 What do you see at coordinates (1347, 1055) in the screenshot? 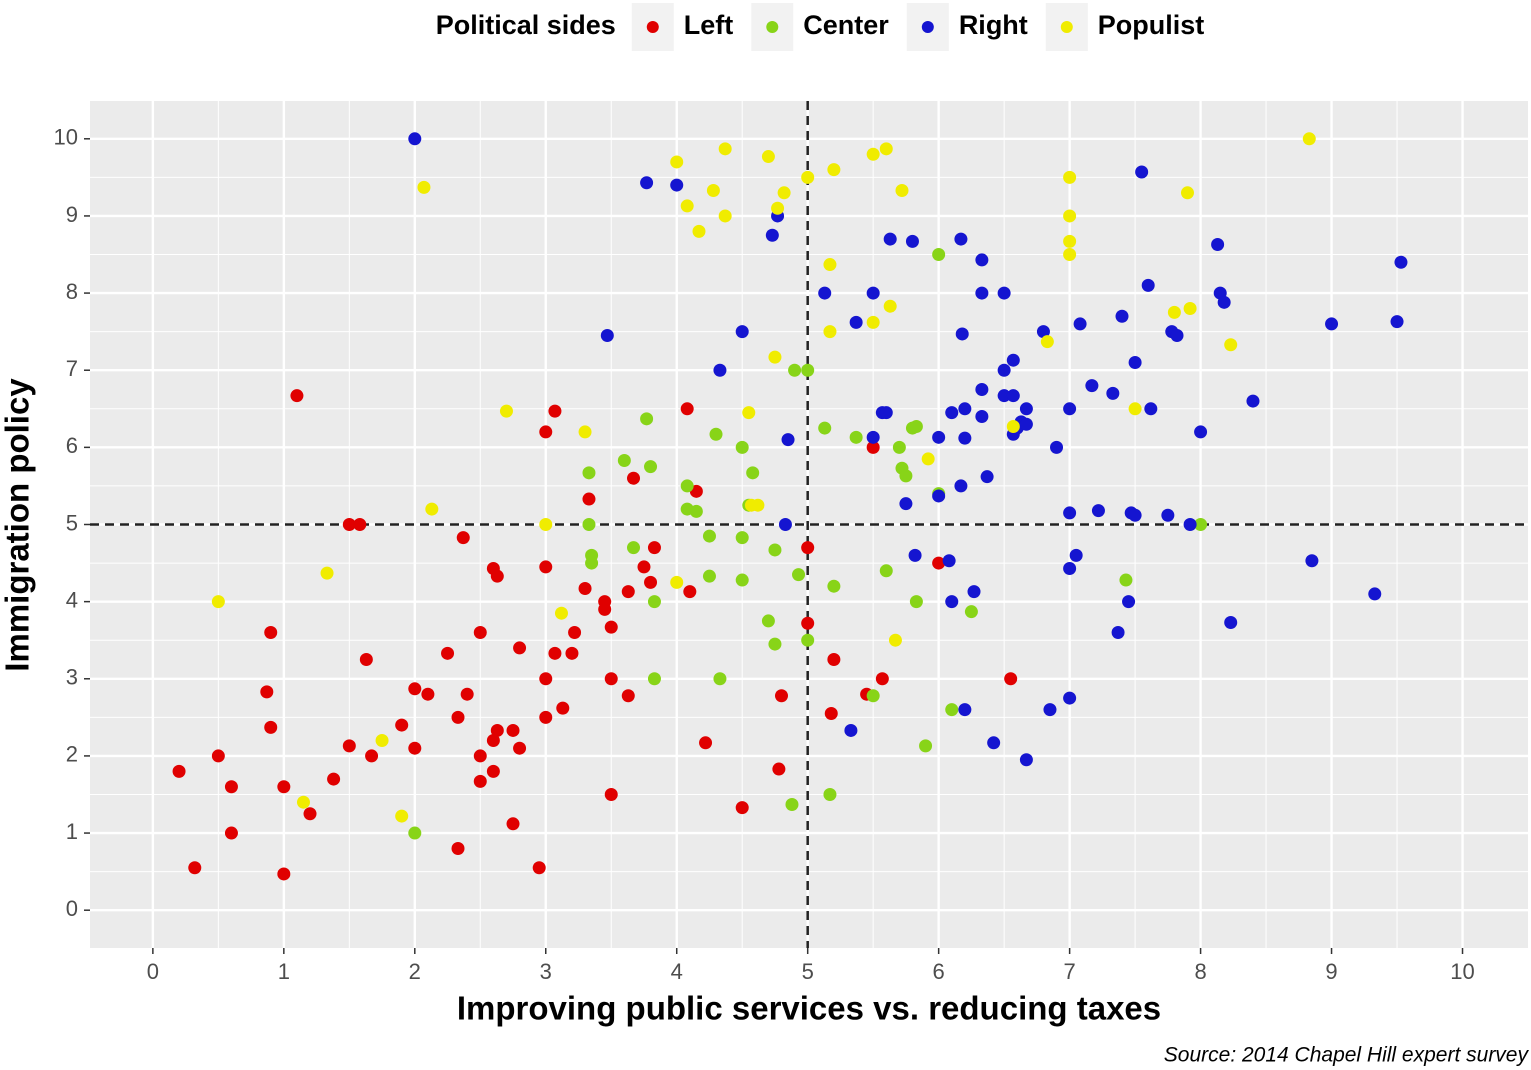
I see `source-note: Source: 2014 Chapel Hill expert survey` at bounding box center [1347, 1055].